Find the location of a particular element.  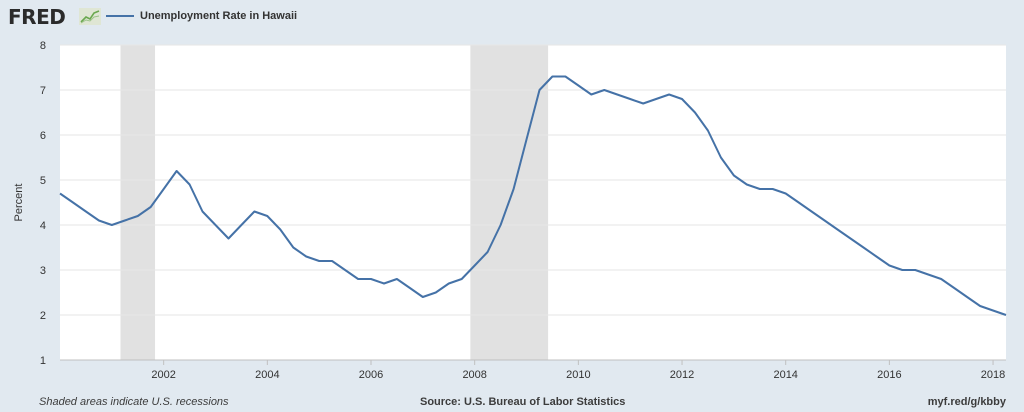

chart-header: FRED Unemployment Rate in Hawaii is located at coordinates (512, 16).